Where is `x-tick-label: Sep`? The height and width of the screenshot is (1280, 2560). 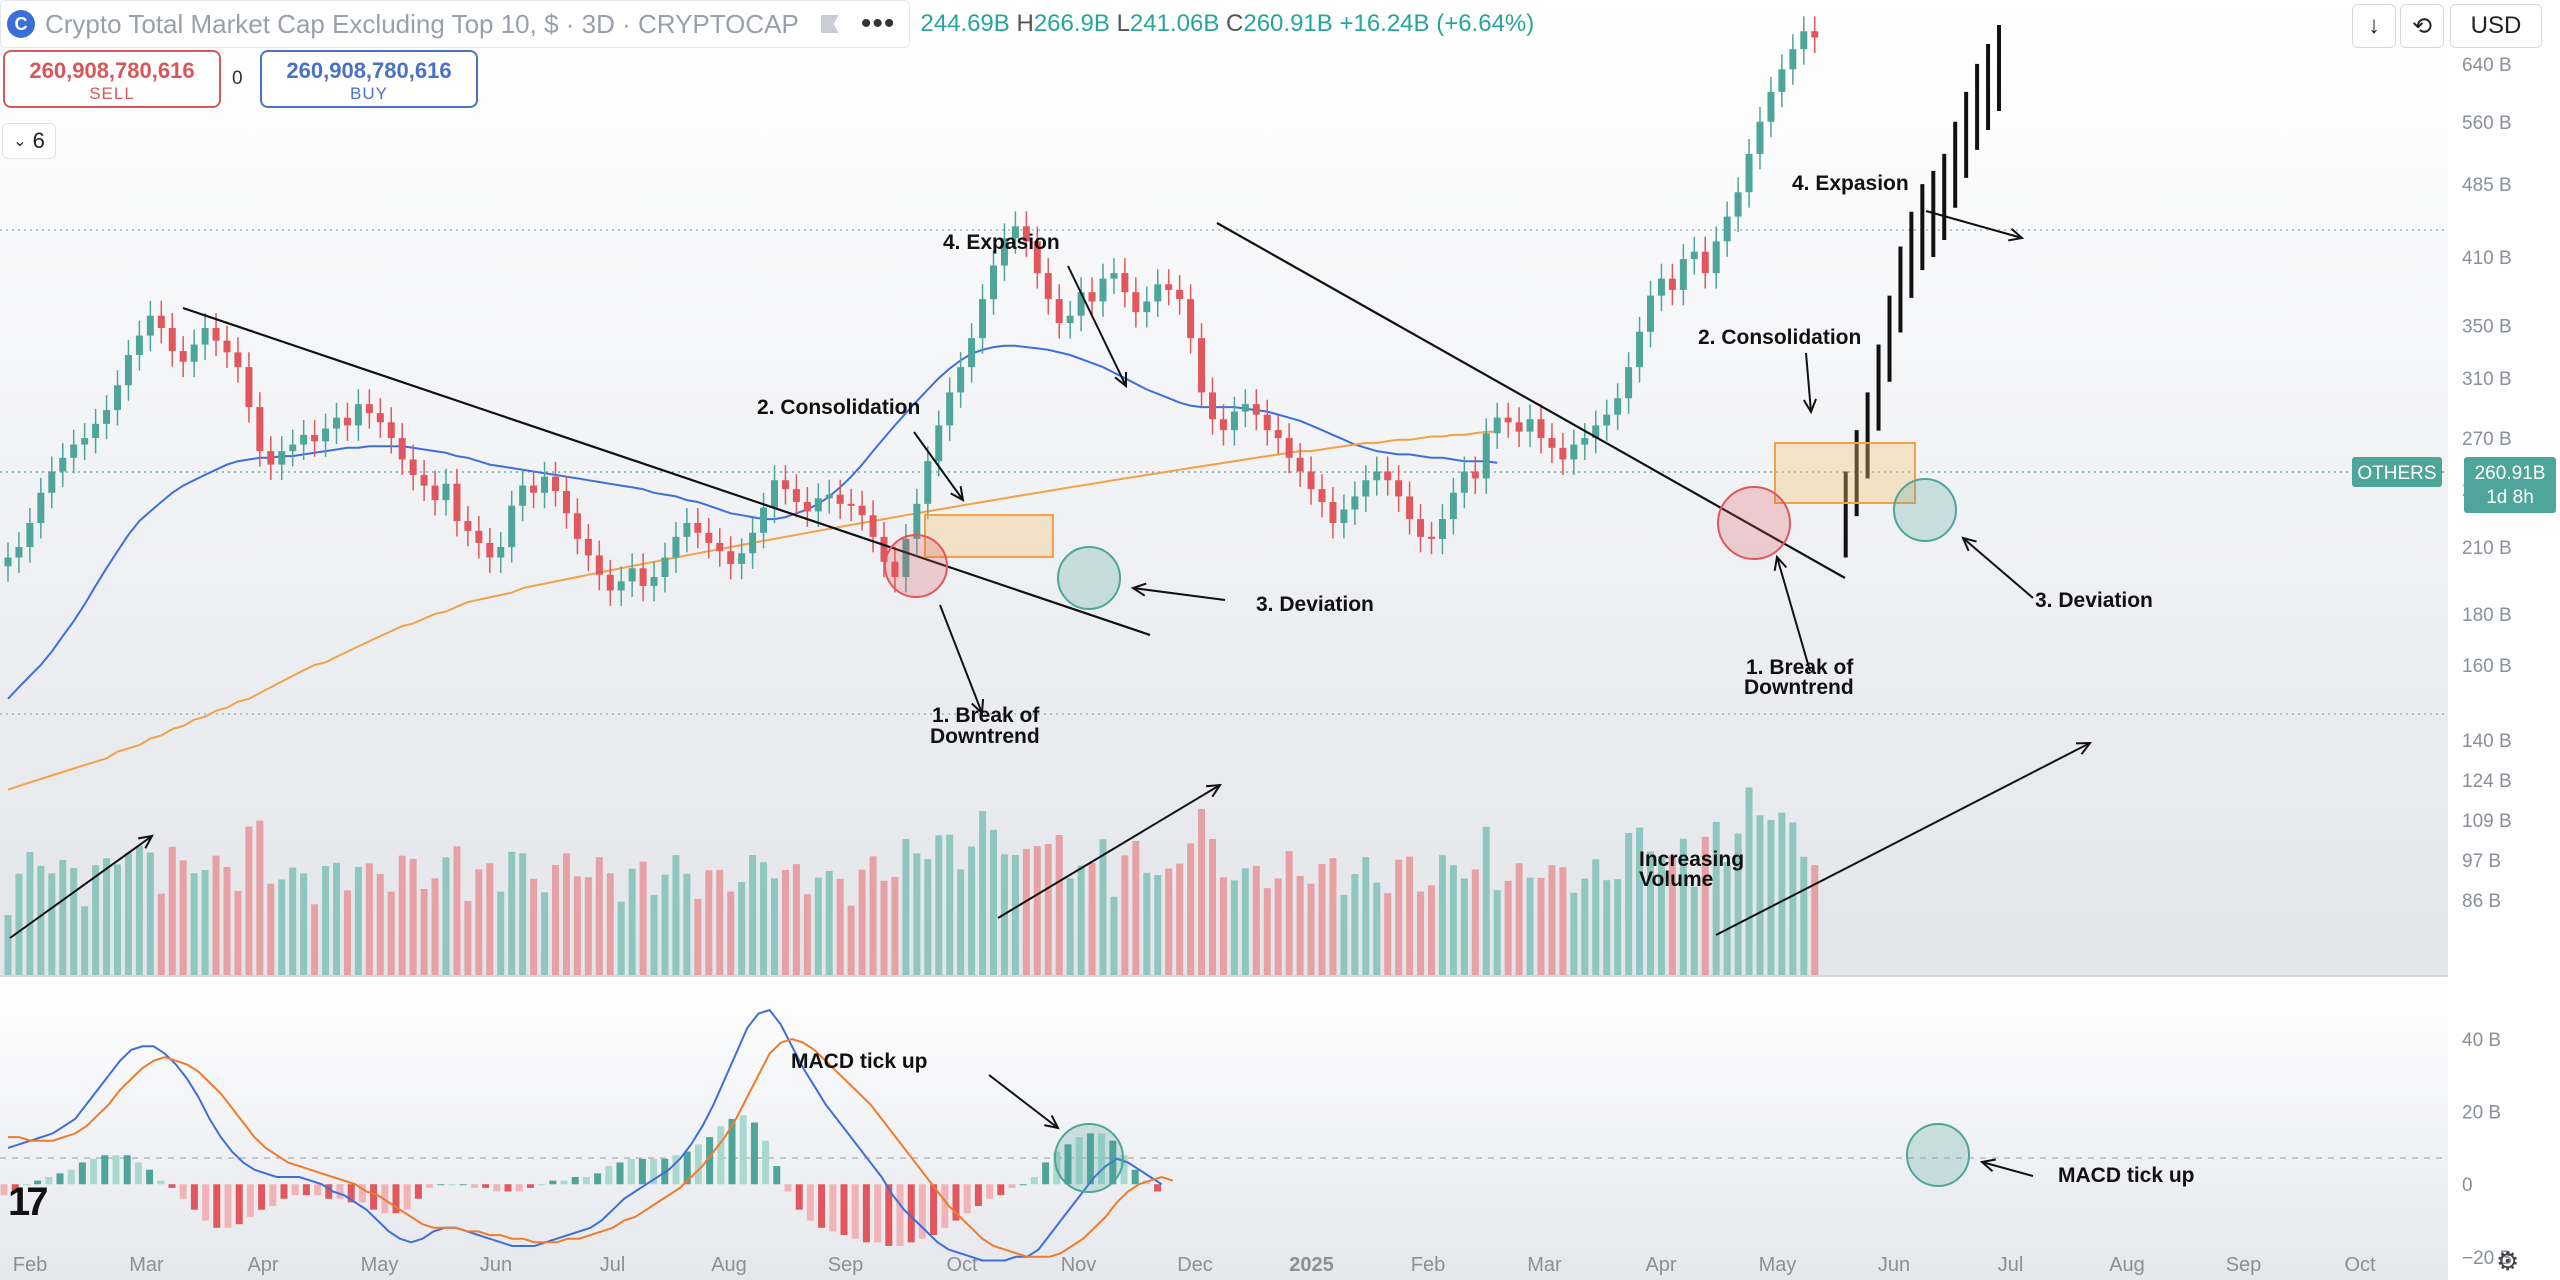 x-tick-label: Sep is located at coordinates (846, 1265).